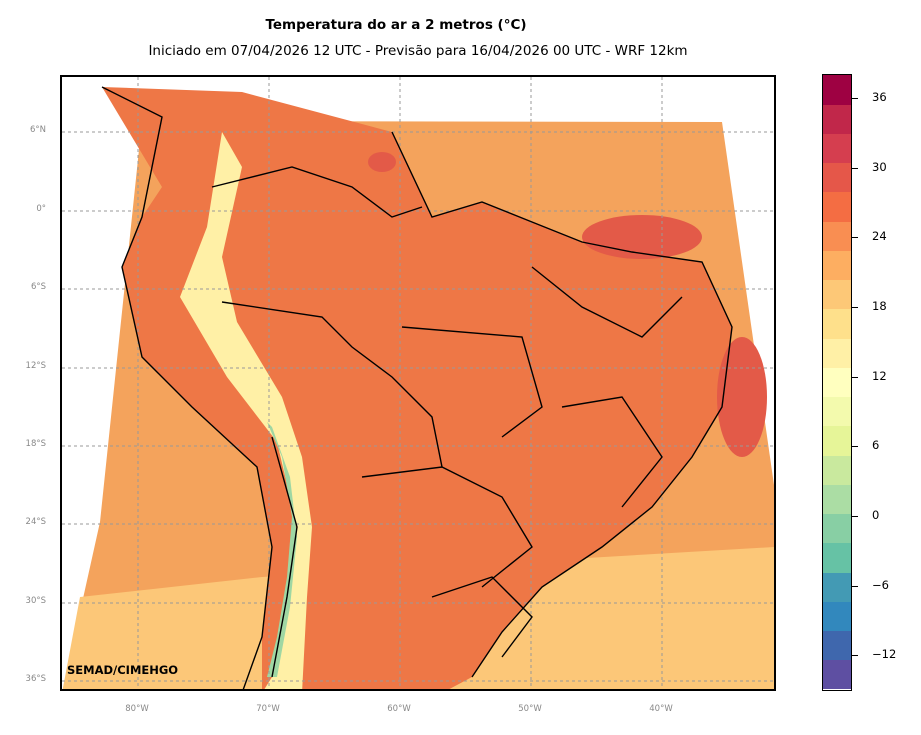 The image size is (921, 735). I want to click on lon-label-60w: 60°W, so click(399, 709).